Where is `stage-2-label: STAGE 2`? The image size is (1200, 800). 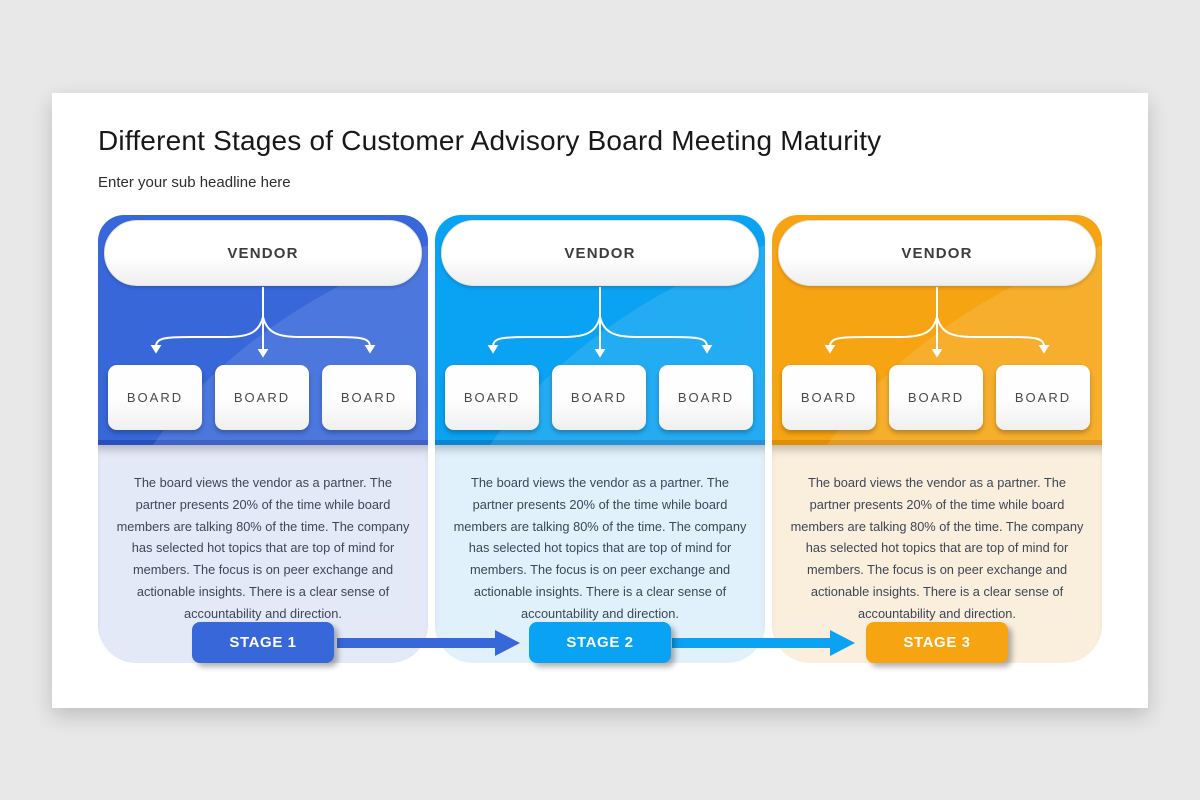 stage-2-label: STAGE 2 is located at coordinates (600, 642).